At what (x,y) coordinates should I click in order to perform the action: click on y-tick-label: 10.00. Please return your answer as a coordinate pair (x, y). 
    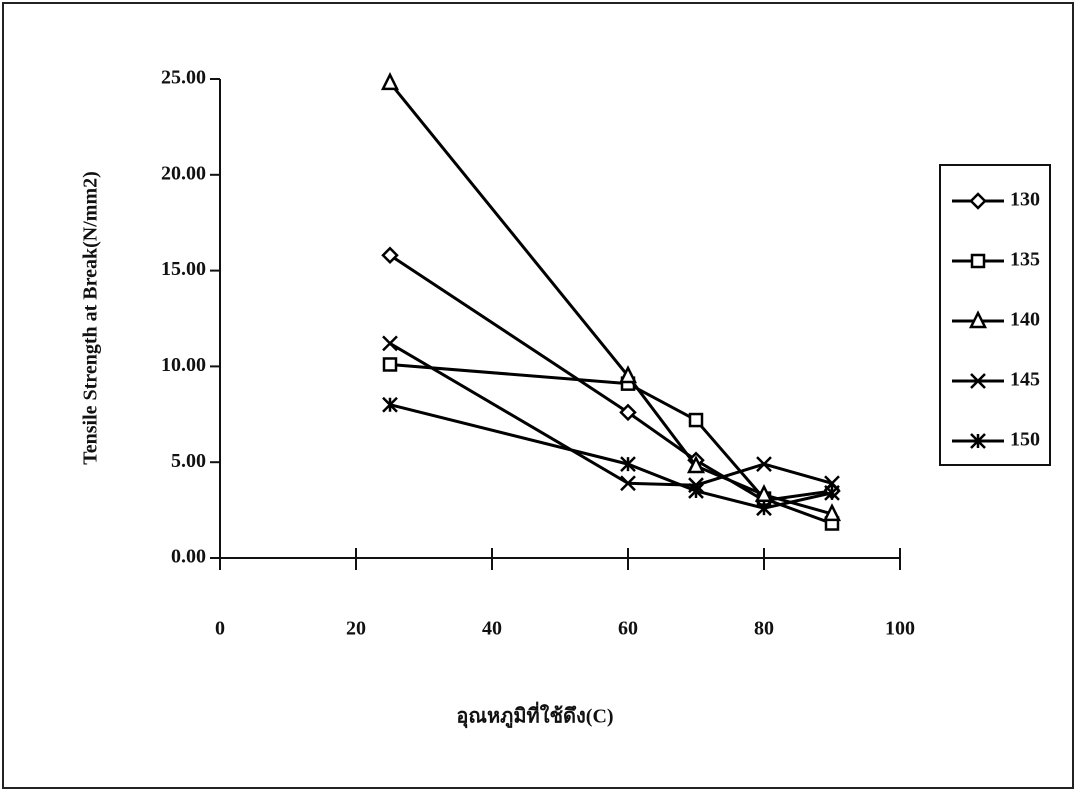
    Looking at the image, I should click on (183, 365).